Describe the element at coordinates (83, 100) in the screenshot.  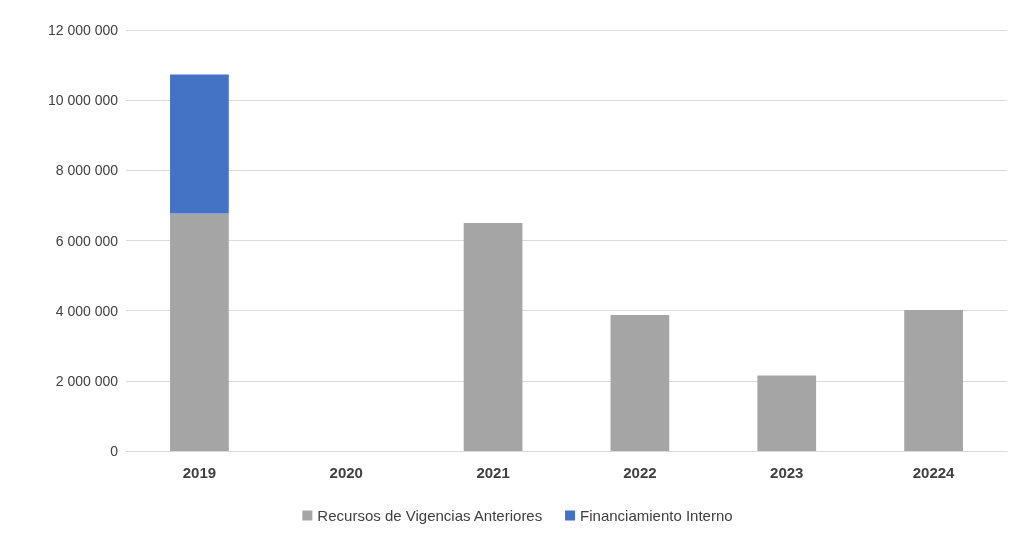
I see `y-tick-label: 10 000 000` at that location.